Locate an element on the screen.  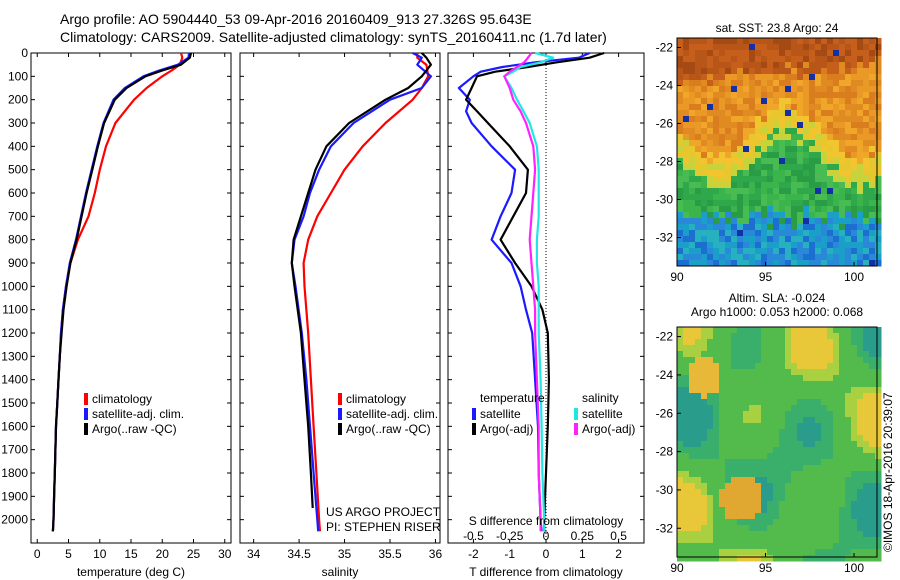
sst-map-frame is located at coordinates (777, 152).